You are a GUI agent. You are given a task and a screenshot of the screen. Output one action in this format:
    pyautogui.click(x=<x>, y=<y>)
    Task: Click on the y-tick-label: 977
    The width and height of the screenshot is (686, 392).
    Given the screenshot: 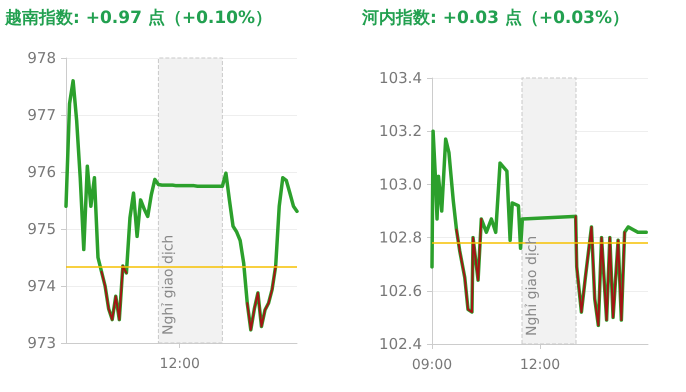 What is the action you would take?
    pyautogui.click(x=41, y=115)
    